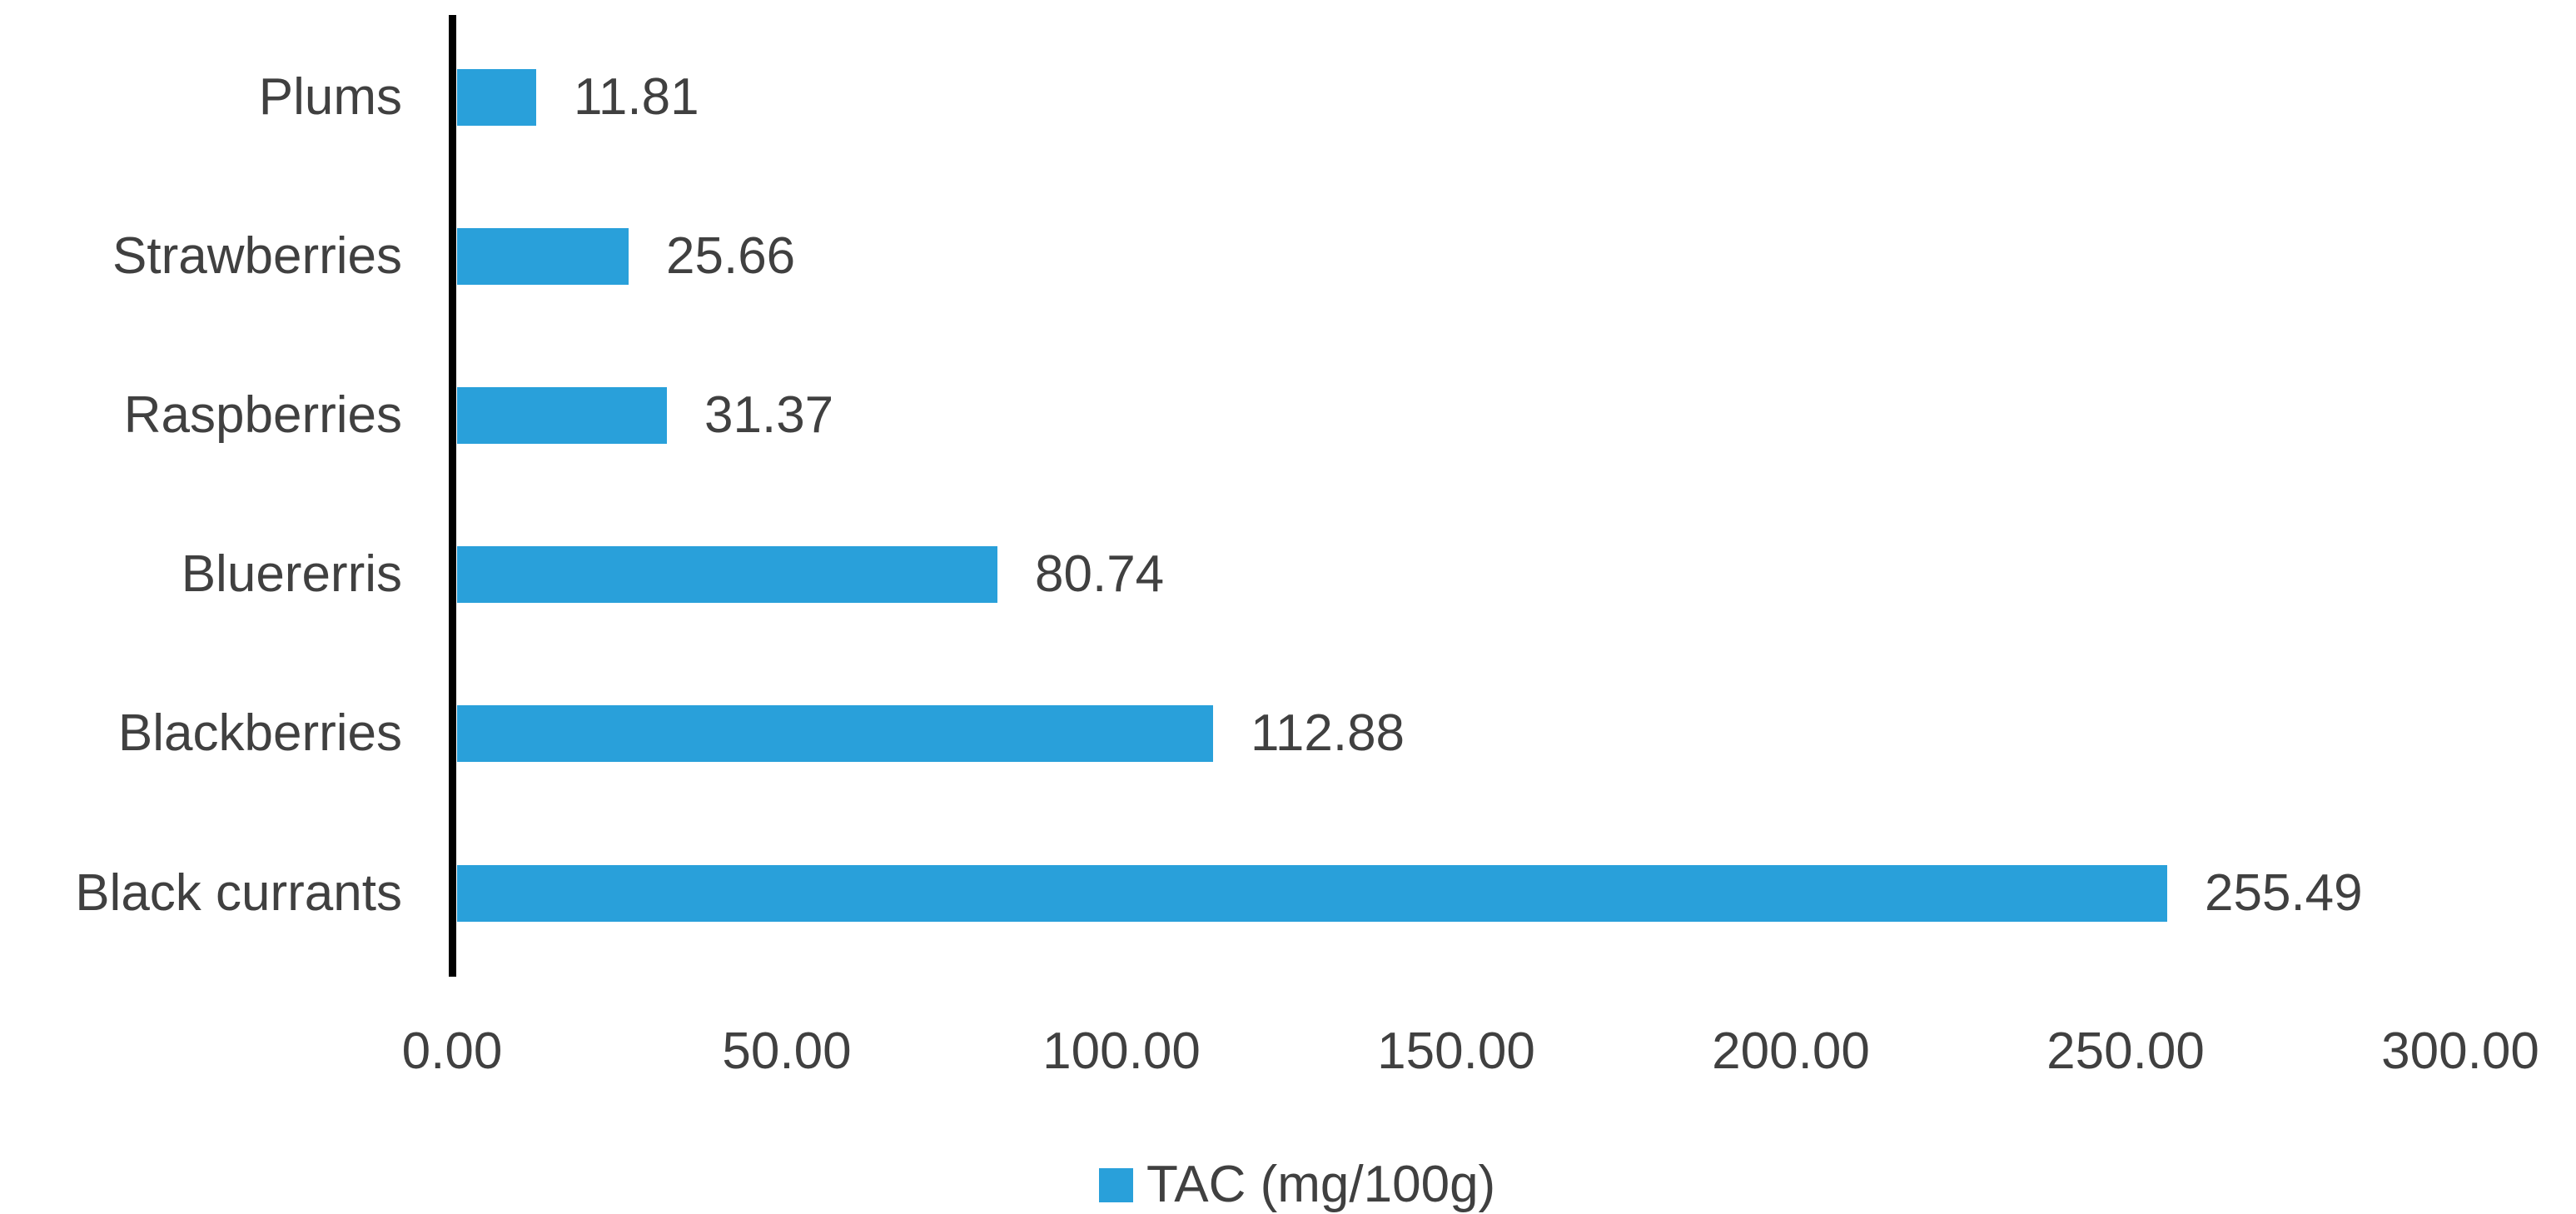 This screenshot has width=2576, height=1214. What do you see at coordinates (2284, 892) in the screenshot?
I see `value-label: 255.49` at bounding box center [2284, 892].